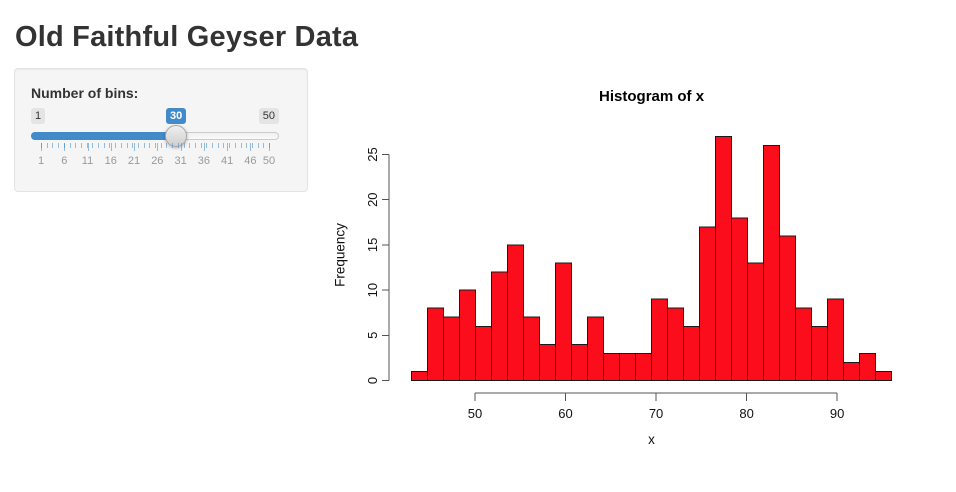 This screenshot has width=956, height=492. What do you see at coordinates (85, 93) in the screenshot?
I see `bins-slider-label: Number of bins:` at bounding box center [85, 93].